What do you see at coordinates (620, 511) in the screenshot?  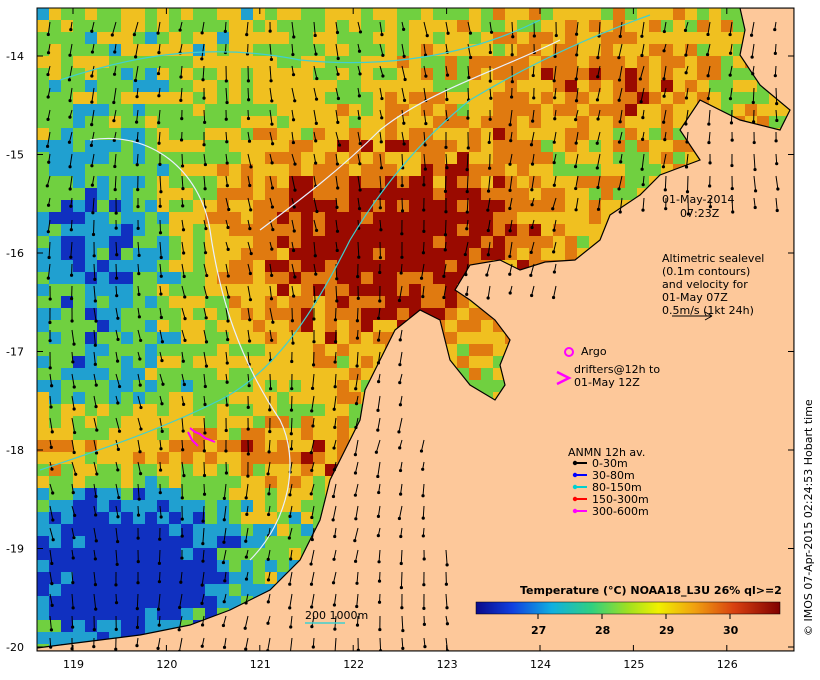 I see `depth-legend-label: 300-600m` at bounding box center [620, 511].